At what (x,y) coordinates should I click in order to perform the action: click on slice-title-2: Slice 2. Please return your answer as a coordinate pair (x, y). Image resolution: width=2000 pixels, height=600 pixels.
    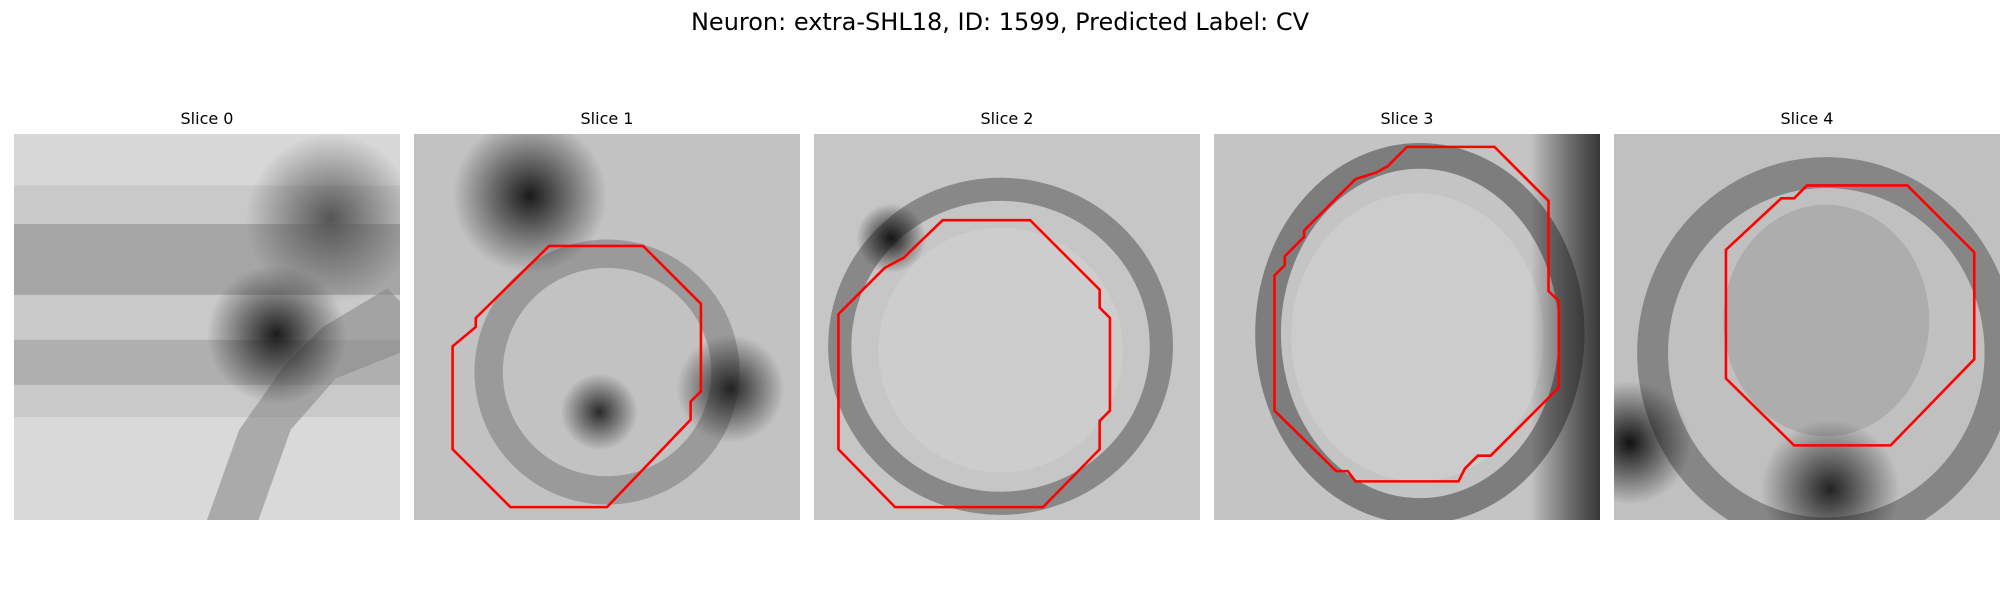
    Looking at the image, I should click on (1007, 118).